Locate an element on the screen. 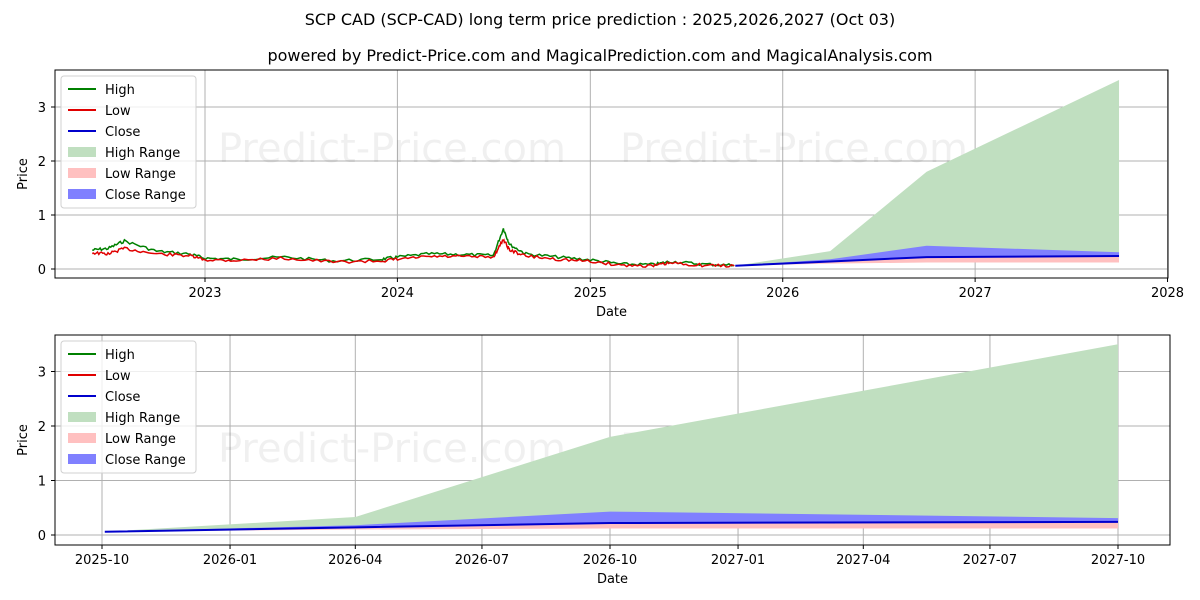 The image size is (1200, 600). x-tick-label: 2025-10 is located at coordinates (102, 560).